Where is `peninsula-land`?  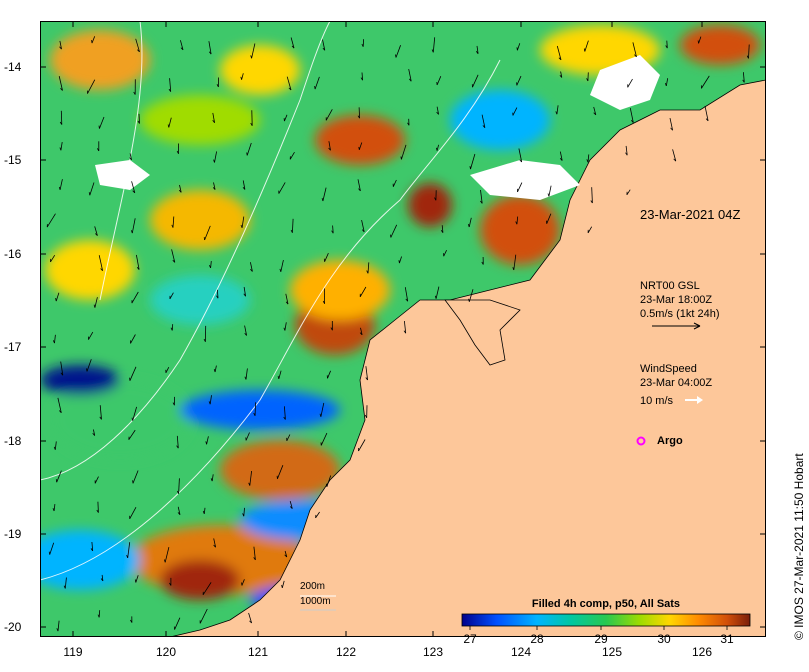
peninsula-land is located at coordinates (482, 332).